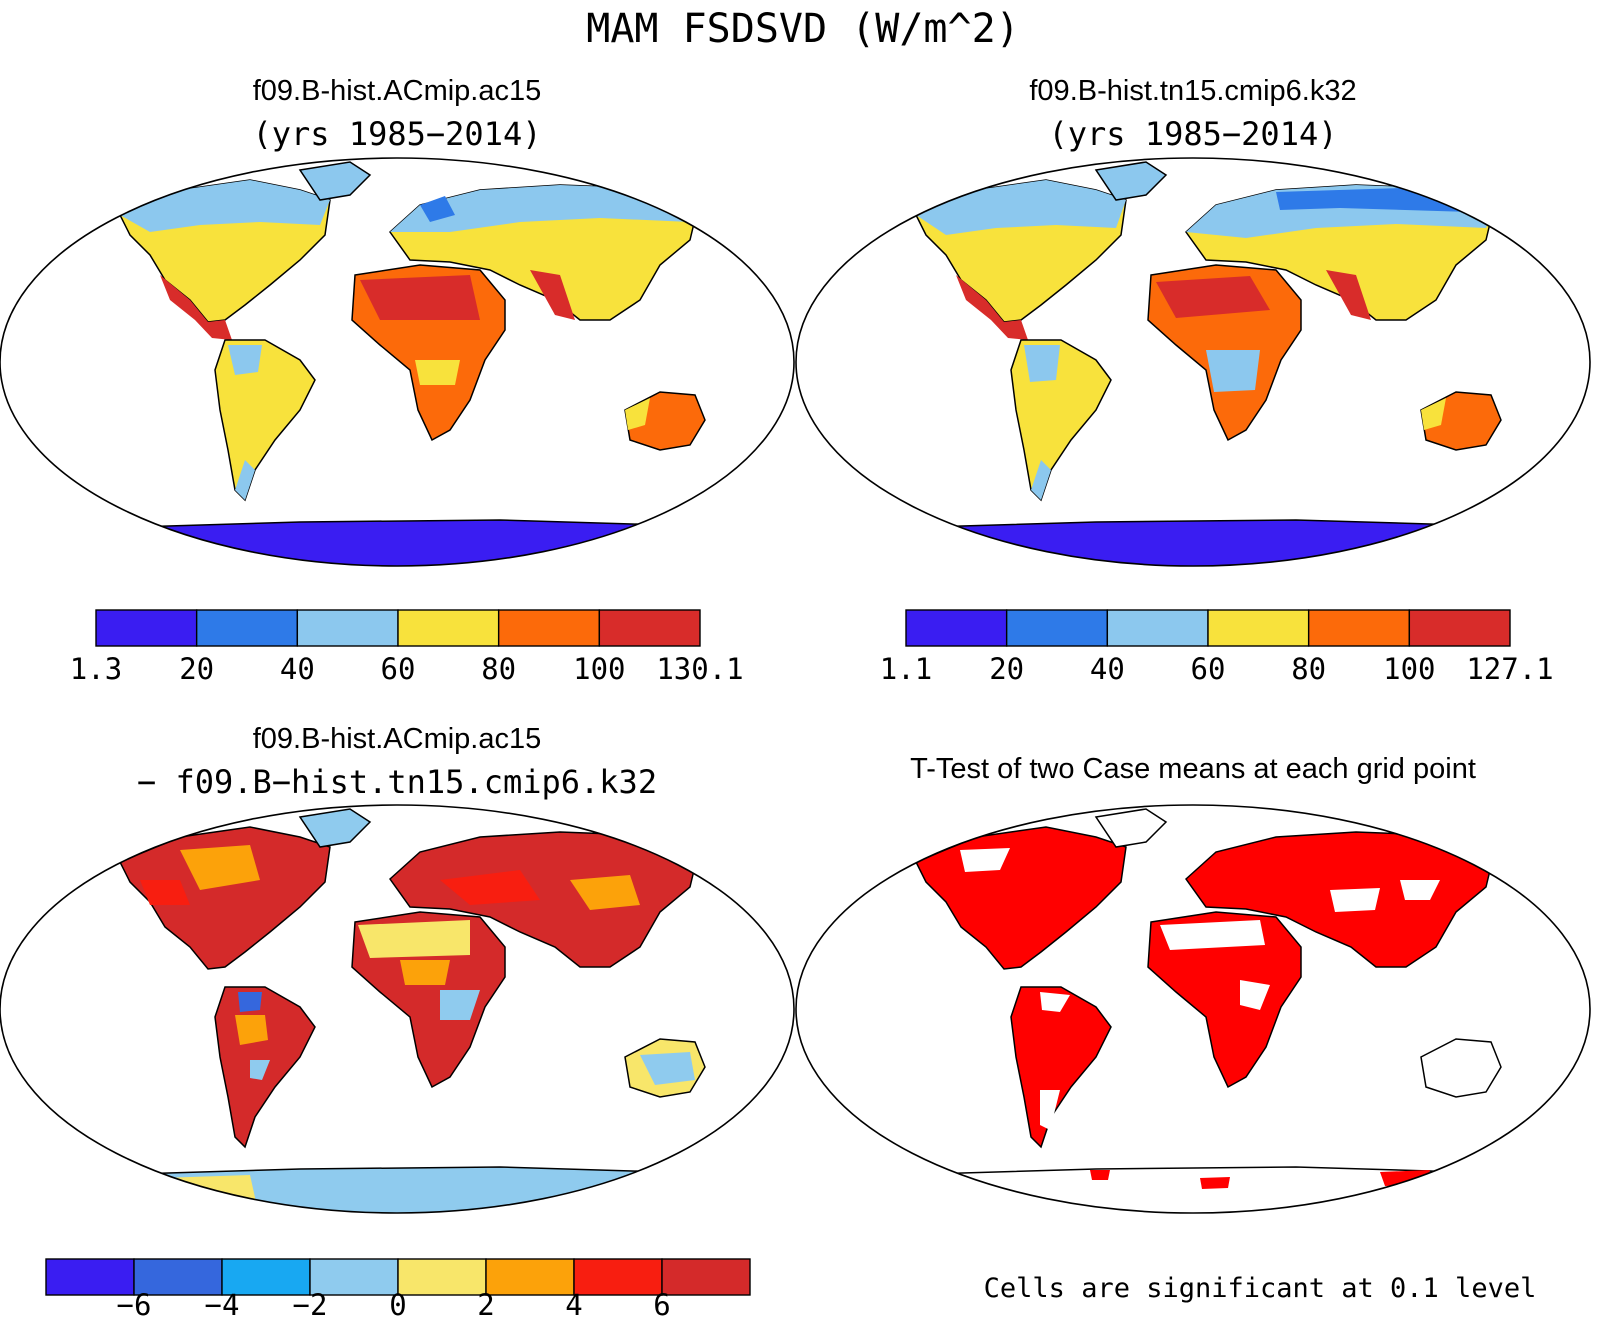 This screenshot has height=1327, width=1606. I want to click on north-america, so click(224, 898).